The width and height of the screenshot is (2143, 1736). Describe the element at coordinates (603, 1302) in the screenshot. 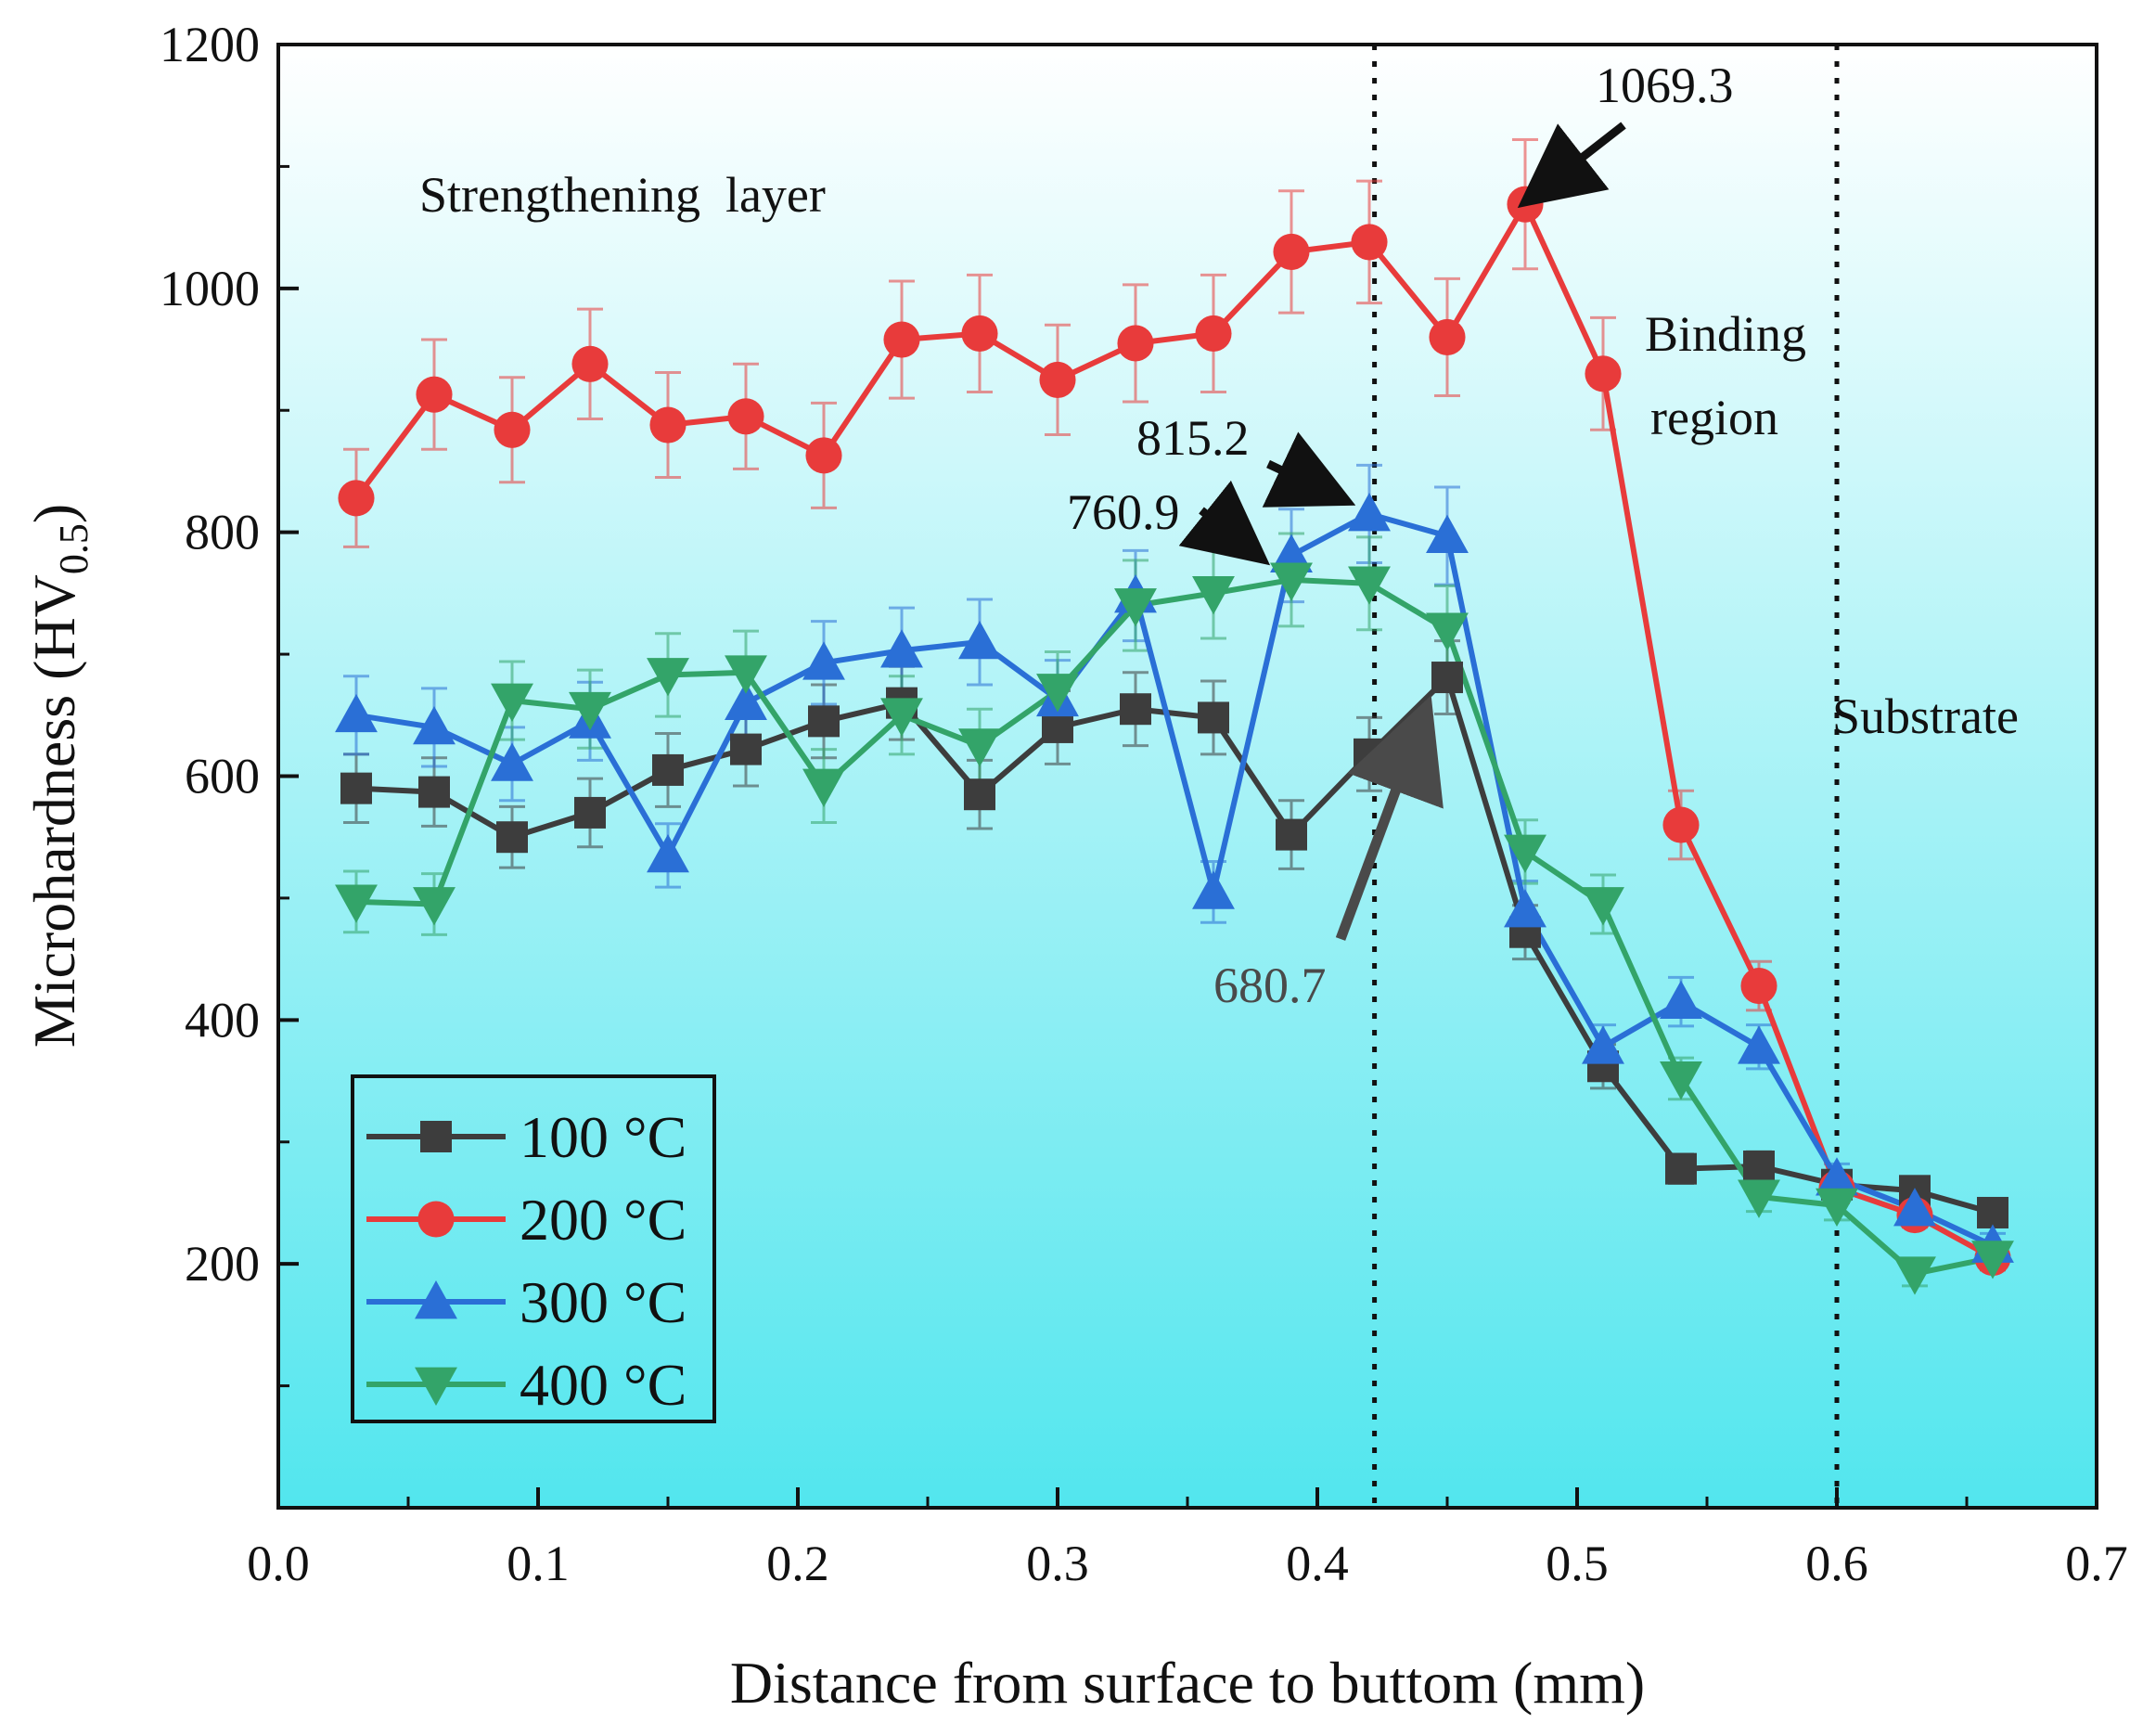

I see `legend-label: 300 °C` at that location.